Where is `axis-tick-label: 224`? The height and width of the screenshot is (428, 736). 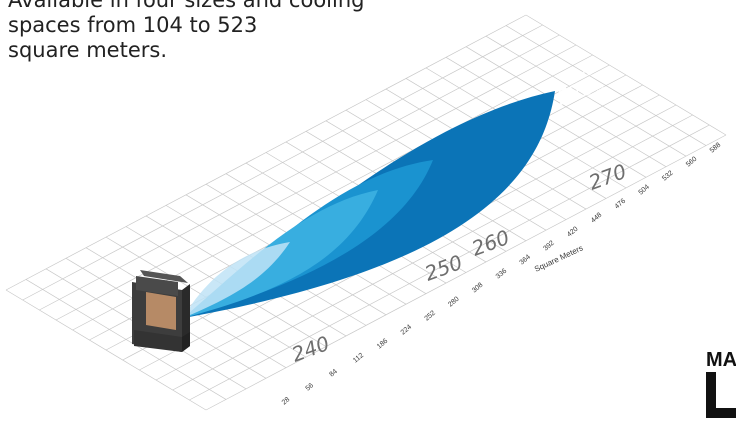
axis-tick-label: 224 is located at coordinates (407, 330).